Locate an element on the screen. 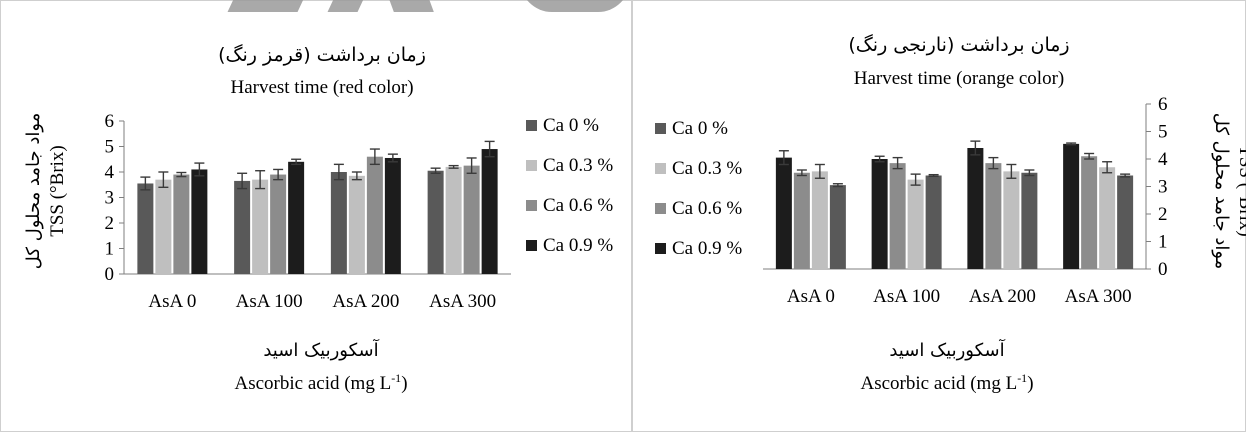 This screenshot has height=433, width=1246. watermark-shape is located at coordinates (575, 6).